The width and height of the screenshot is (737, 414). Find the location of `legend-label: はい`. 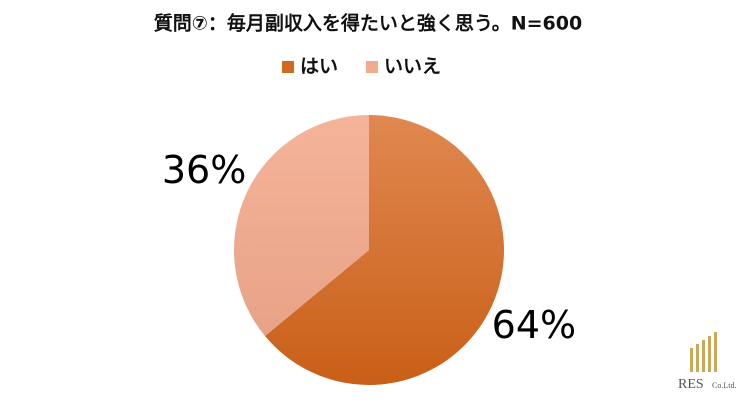

legend-label: はい is located at coordinates (319, 67).